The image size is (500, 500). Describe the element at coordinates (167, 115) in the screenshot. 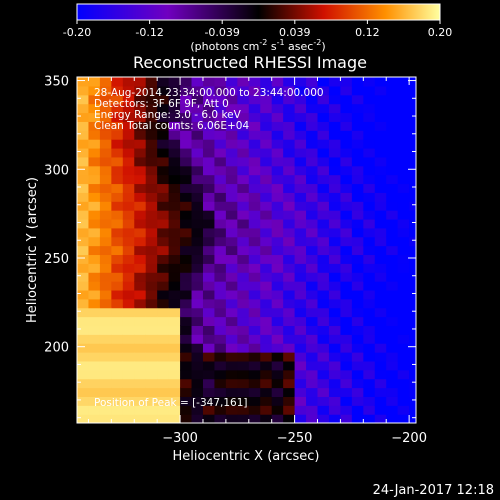

I see `annotation-energy-range: Energy Range: 3.0 - 6.0 keV` at that location.